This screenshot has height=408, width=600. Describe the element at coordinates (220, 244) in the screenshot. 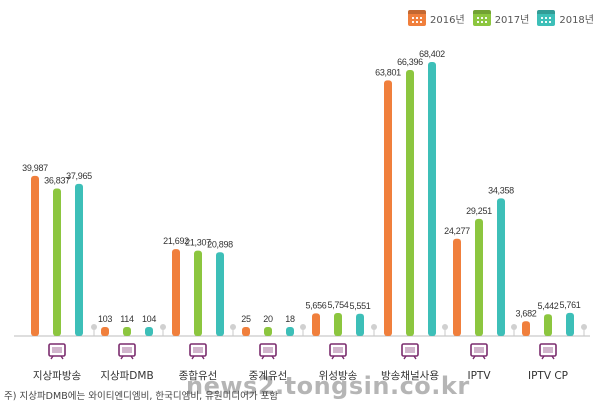

I see `data-label: 20,898` at that location.